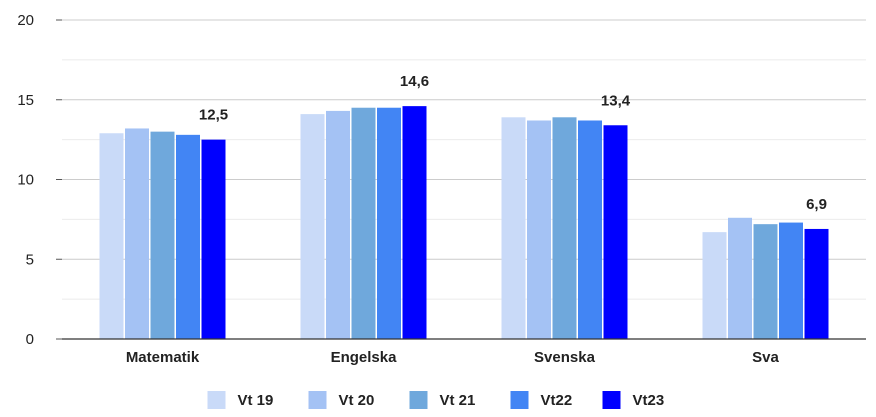 The width and height of the screenshot is (876, 417). Describe the element at coordinates (364, 357) in the screenshot. I see `x-tick-label: Engelska` at that location.